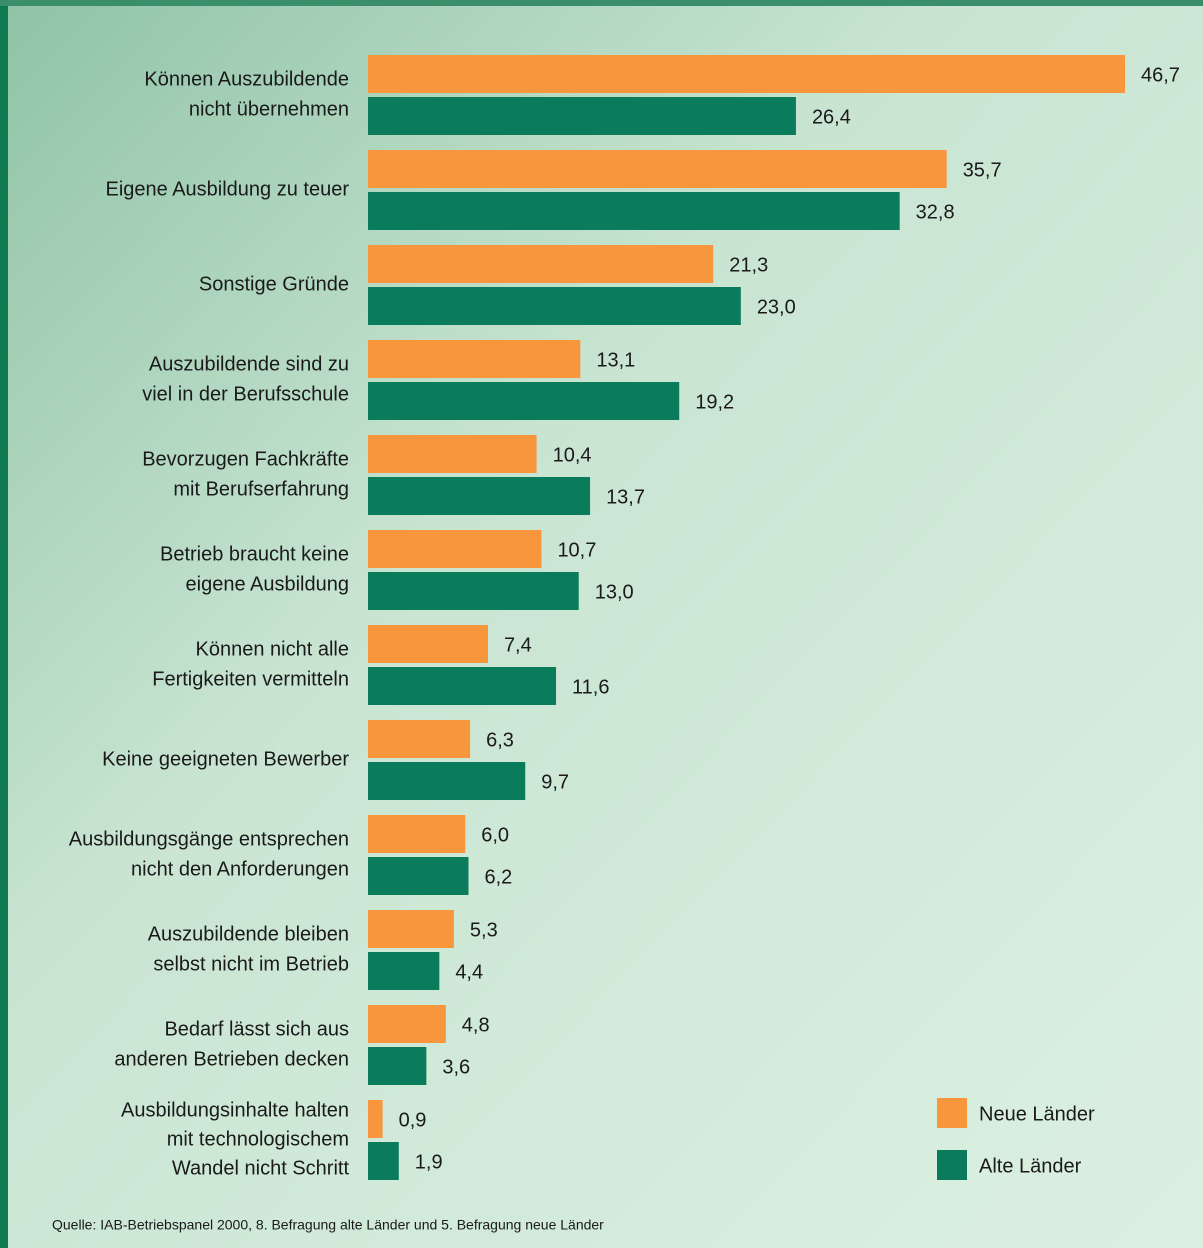 The width and height of the screenshot is (1203, 1248). I want to click on value-label: 0,9, so click(413, 1120).